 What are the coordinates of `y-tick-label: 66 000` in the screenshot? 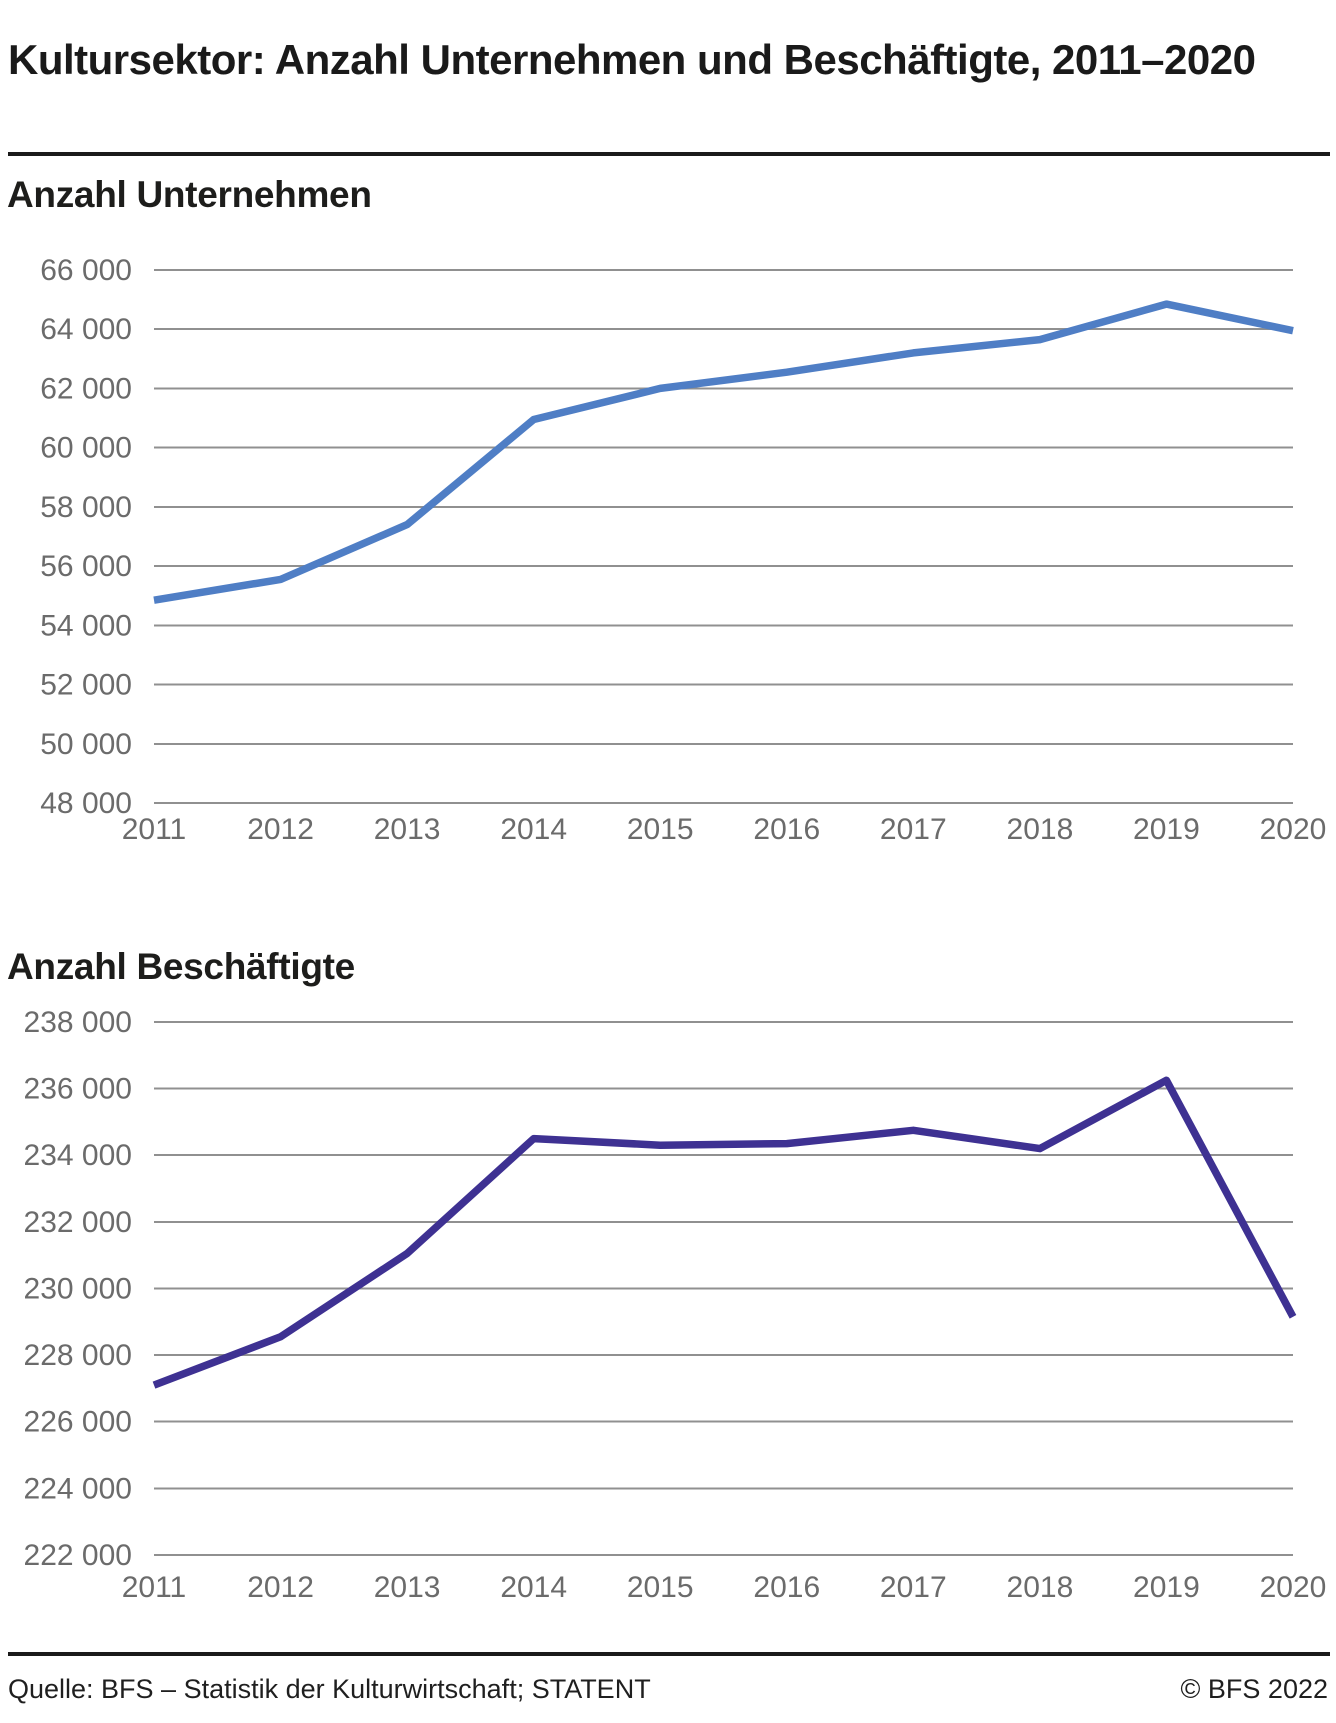 It's located at (86, 270).